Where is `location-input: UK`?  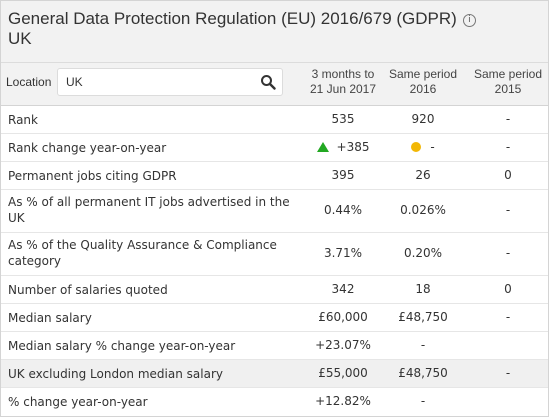 location-input: UK is located at coordinates (170, 82).